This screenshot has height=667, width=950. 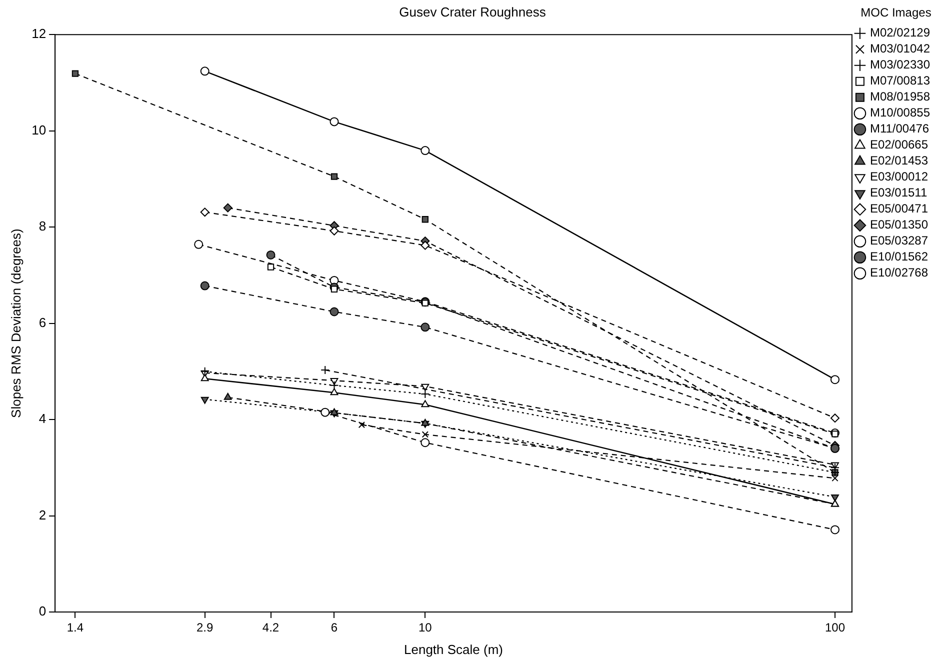 What do you see at coordinates (16, 323) in the screenshot?
I see `y-axis-title: Slopes RMS Deviation (degrees)` at bounding box center [16, 323].